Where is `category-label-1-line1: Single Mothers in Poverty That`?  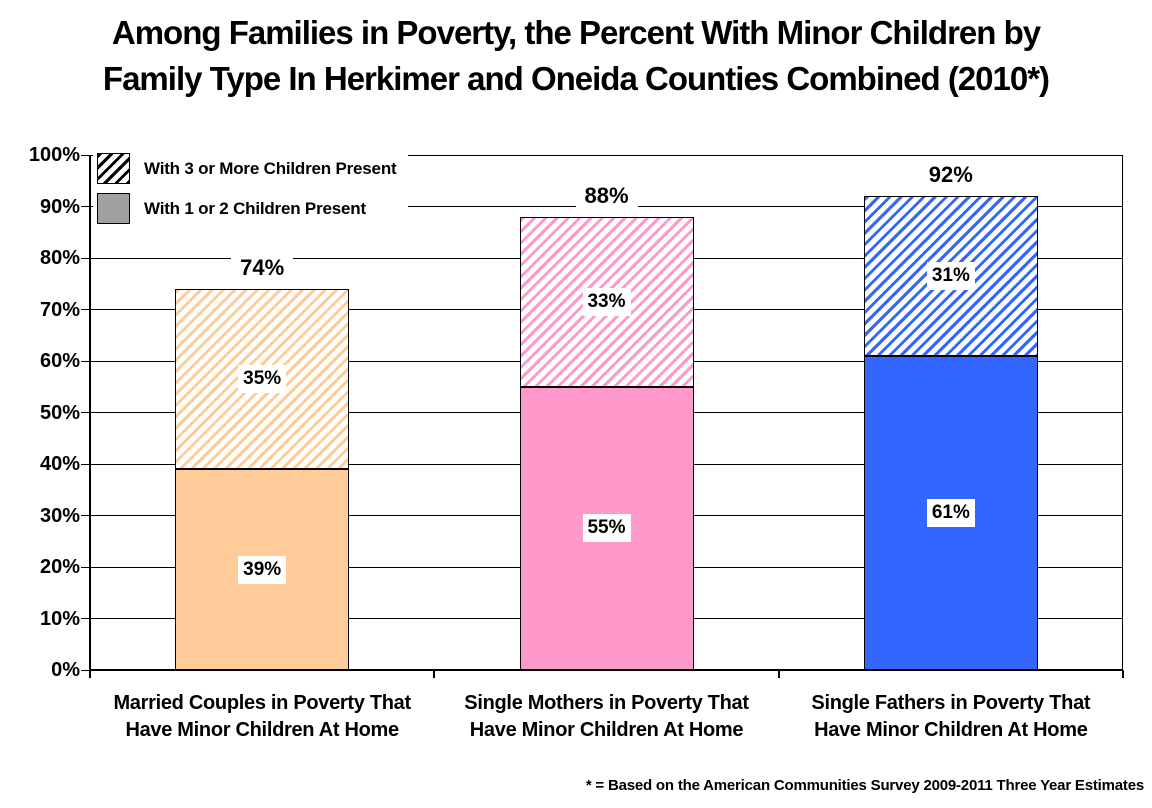 category-label-1-line1: Single Mothers in Poverty That is located at coordinates (606, 703).